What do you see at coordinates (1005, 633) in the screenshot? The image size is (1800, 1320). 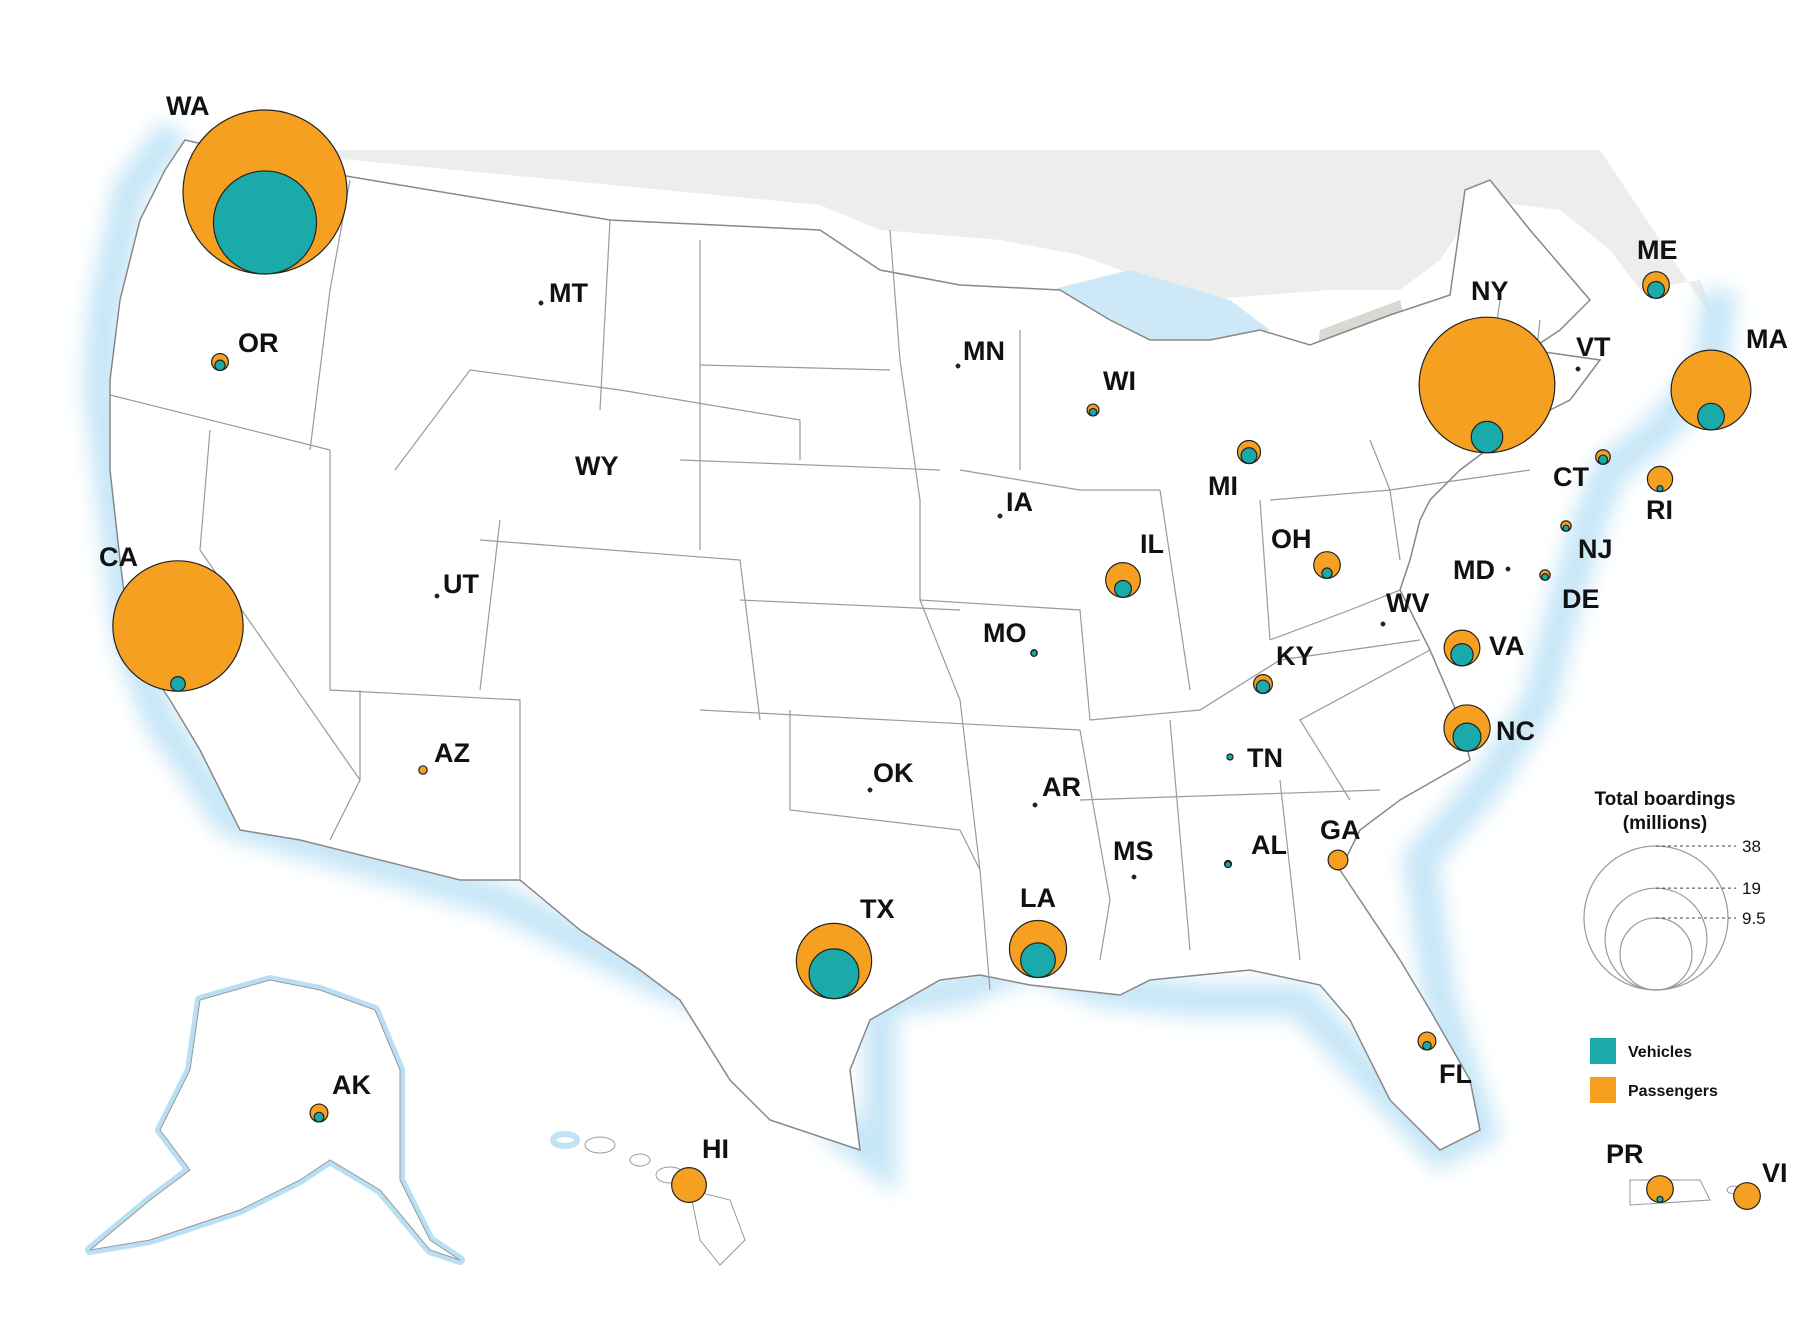 I see `label-MO: MO` at bounding box center [1005, 633].